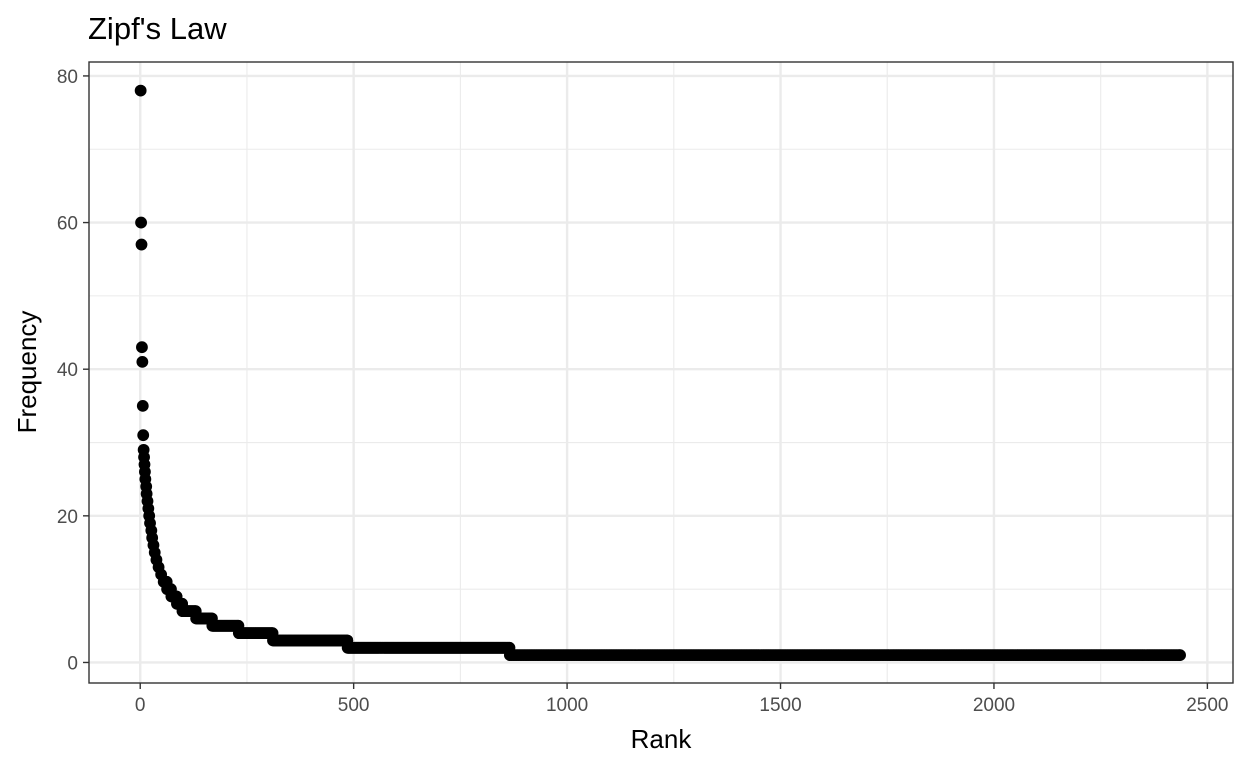 The height and width of the screenshot is (768, 1248). Describe the element at coordinates (682, 699) in the screenshot. I see `x-axis: 0 500 1000 1500 2000 2500` at that location.